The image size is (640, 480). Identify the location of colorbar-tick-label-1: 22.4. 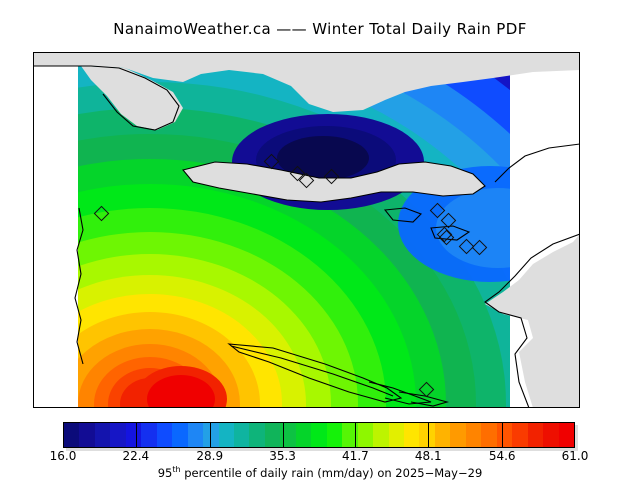
(136, 456).